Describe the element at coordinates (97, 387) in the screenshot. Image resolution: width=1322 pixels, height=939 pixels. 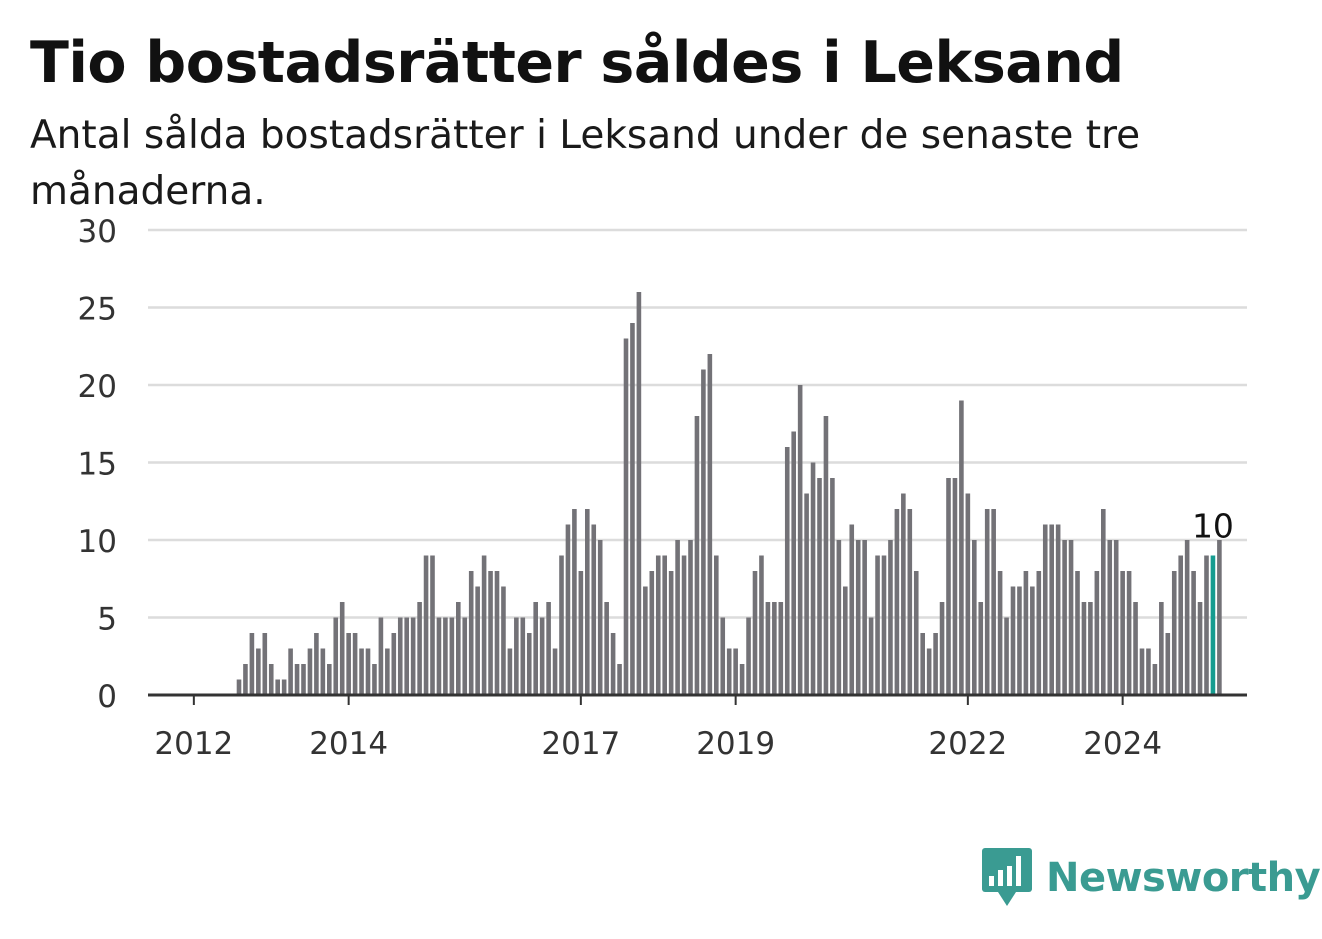
I see `y-tick-label: 20` at that location.